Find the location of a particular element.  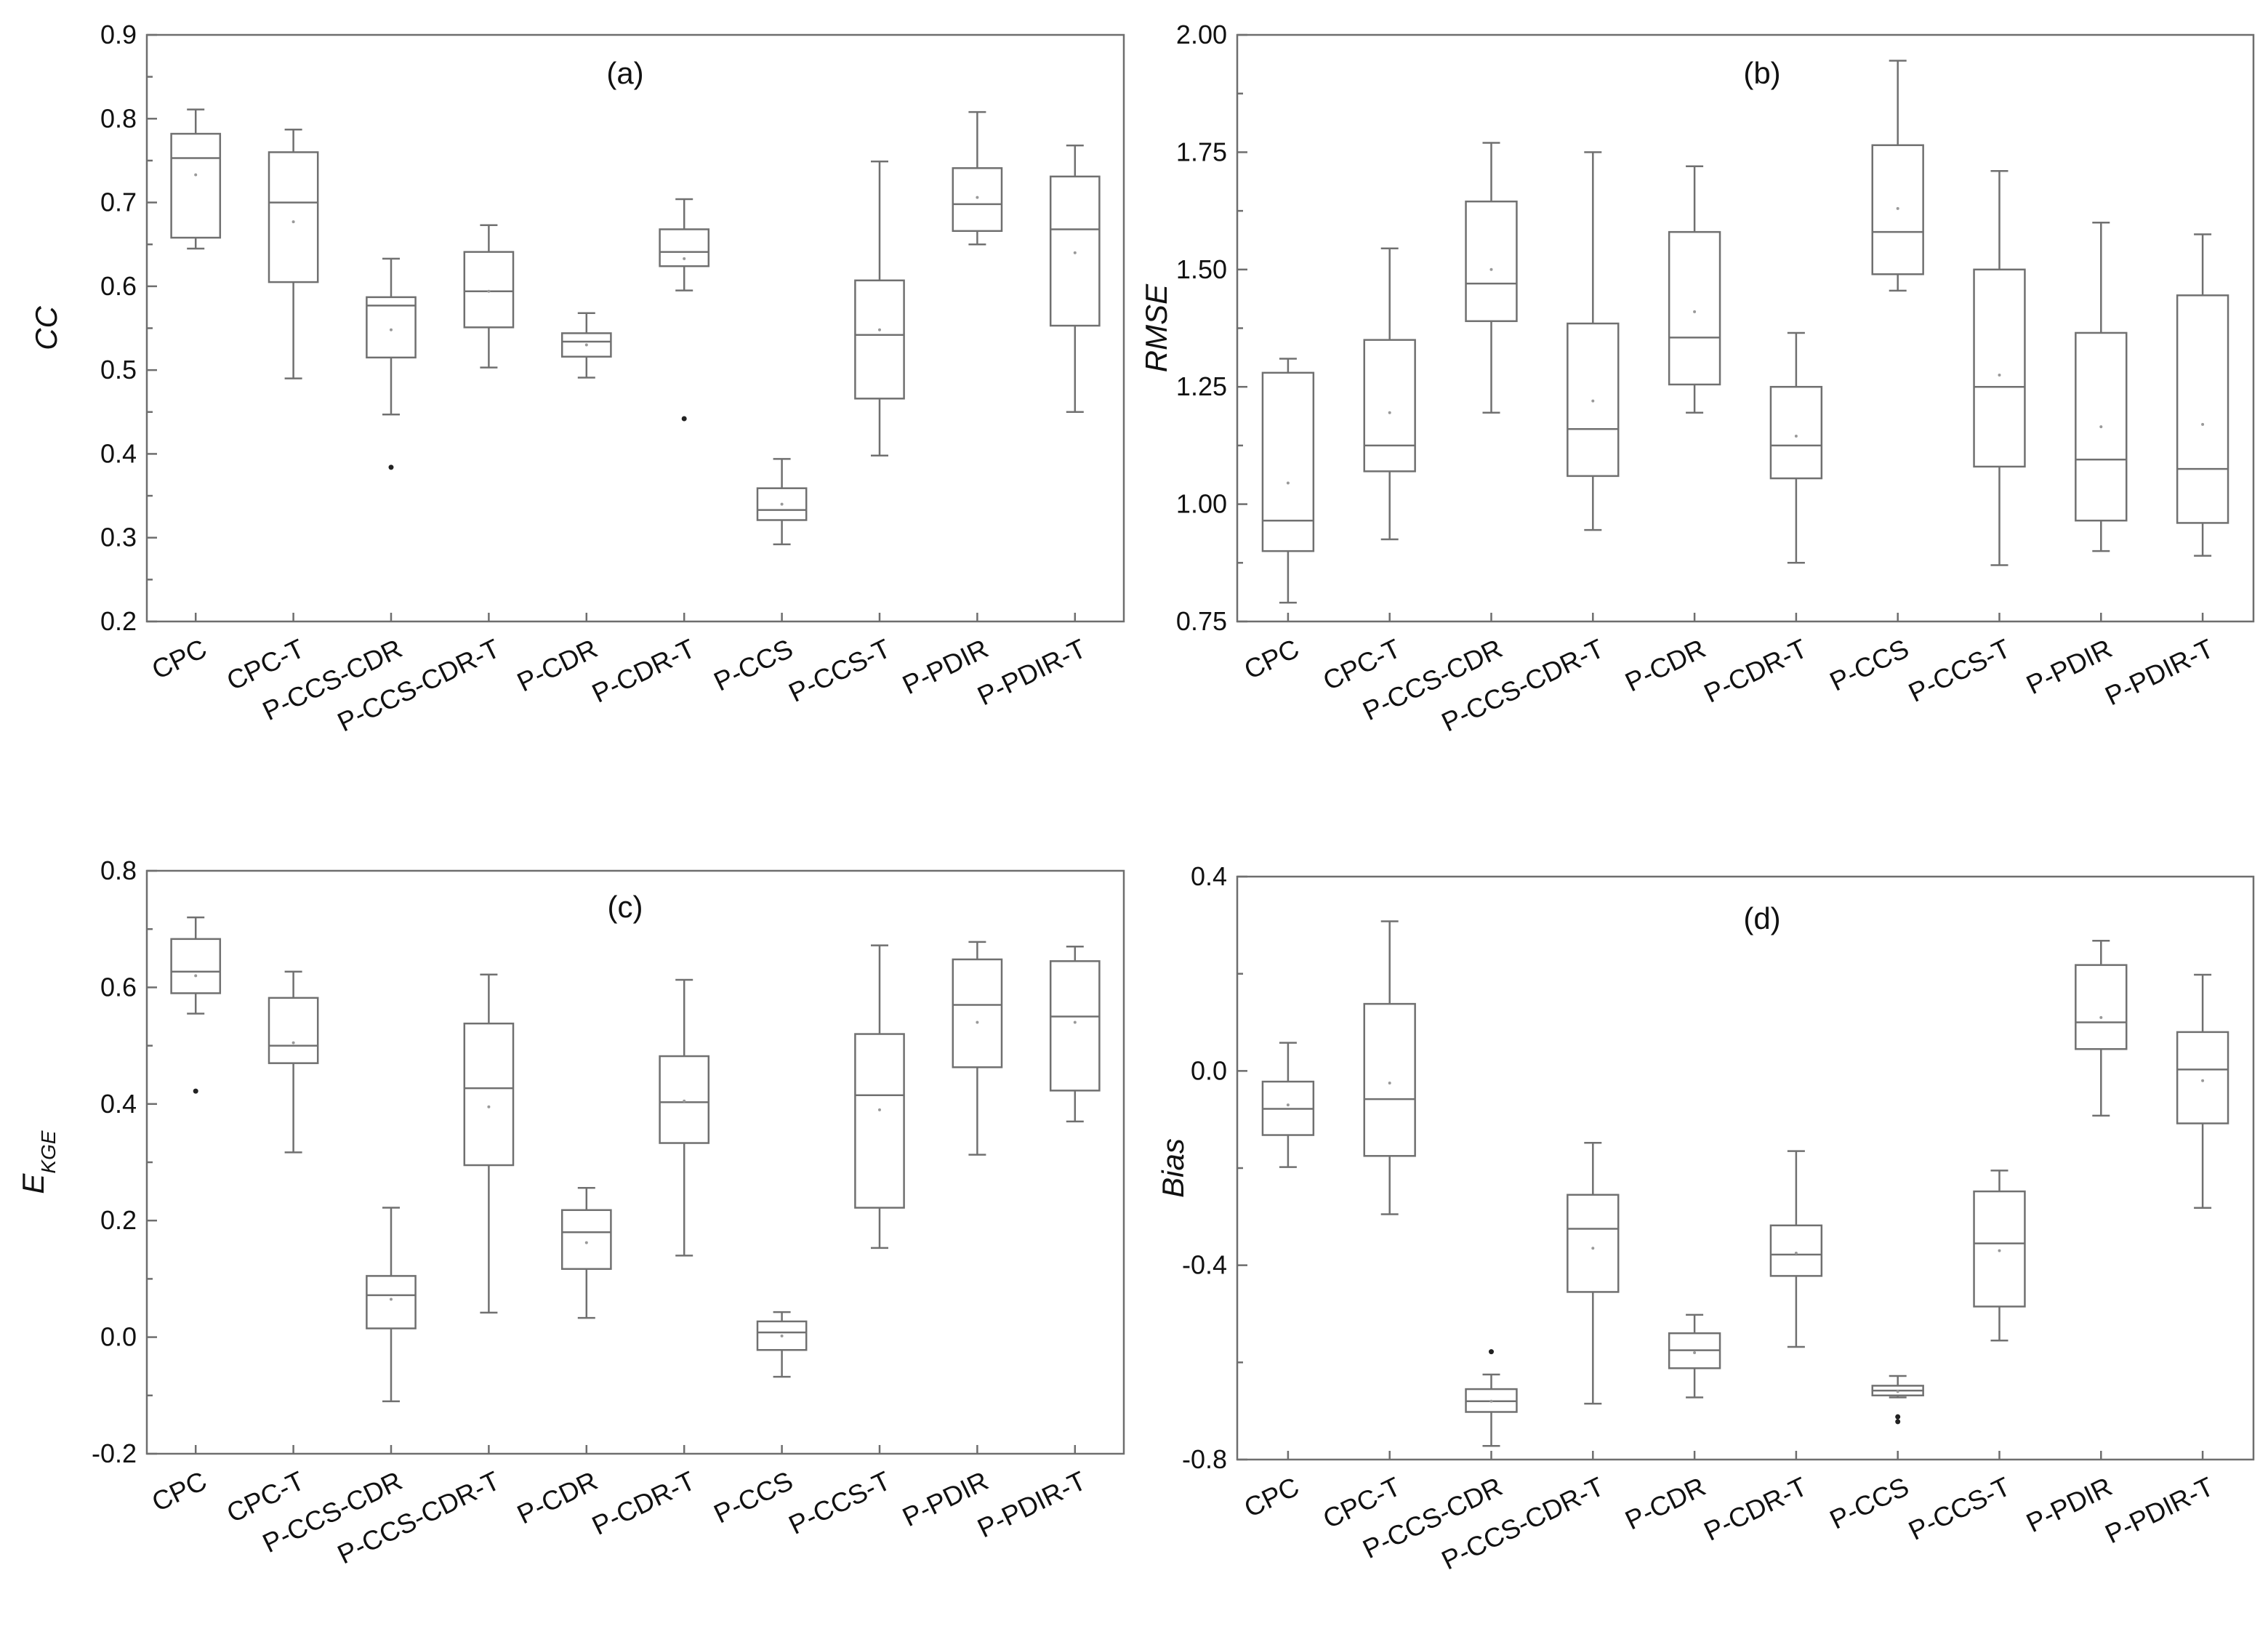

panel-tag: (b) is located at coordinates (1761, 73).